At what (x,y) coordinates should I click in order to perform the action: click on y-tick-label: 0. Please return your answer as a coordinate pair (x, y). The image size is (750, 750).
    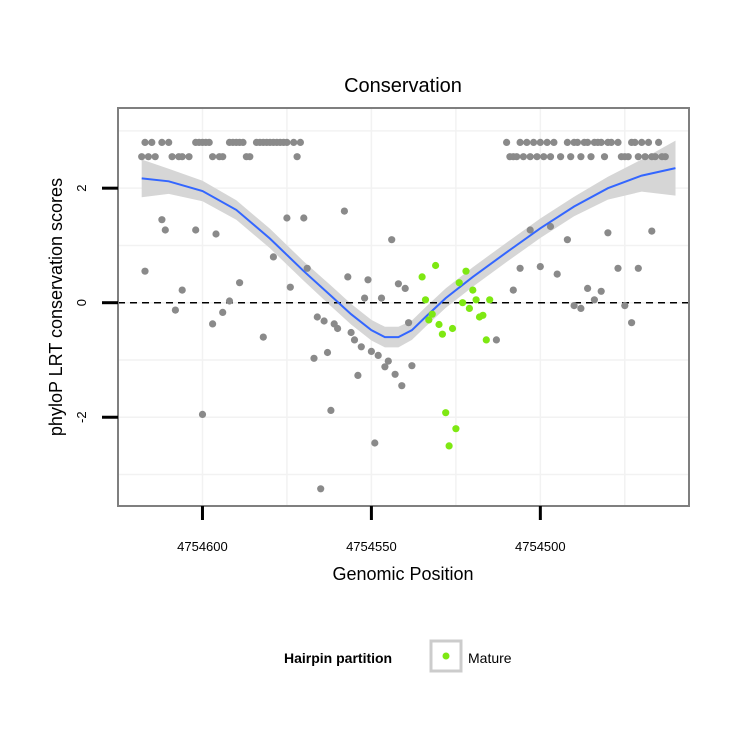
    Looking at the image, I should click on (81, 302).